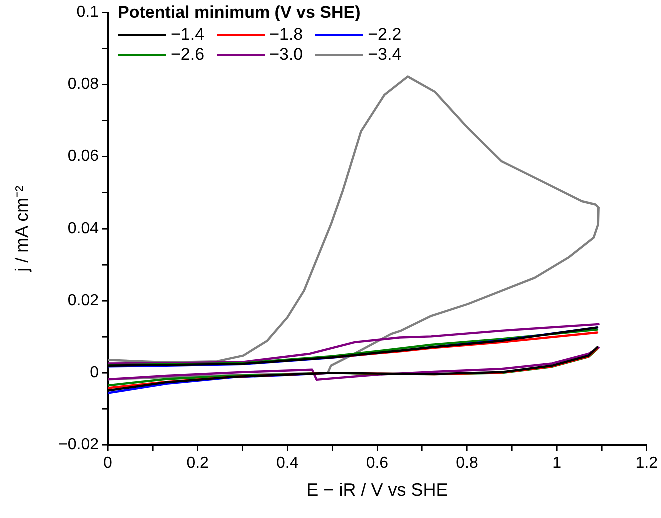  Describe the element at coordinates (557, 463) in the screenshot. I see `x-tick-label: 1` at that location.